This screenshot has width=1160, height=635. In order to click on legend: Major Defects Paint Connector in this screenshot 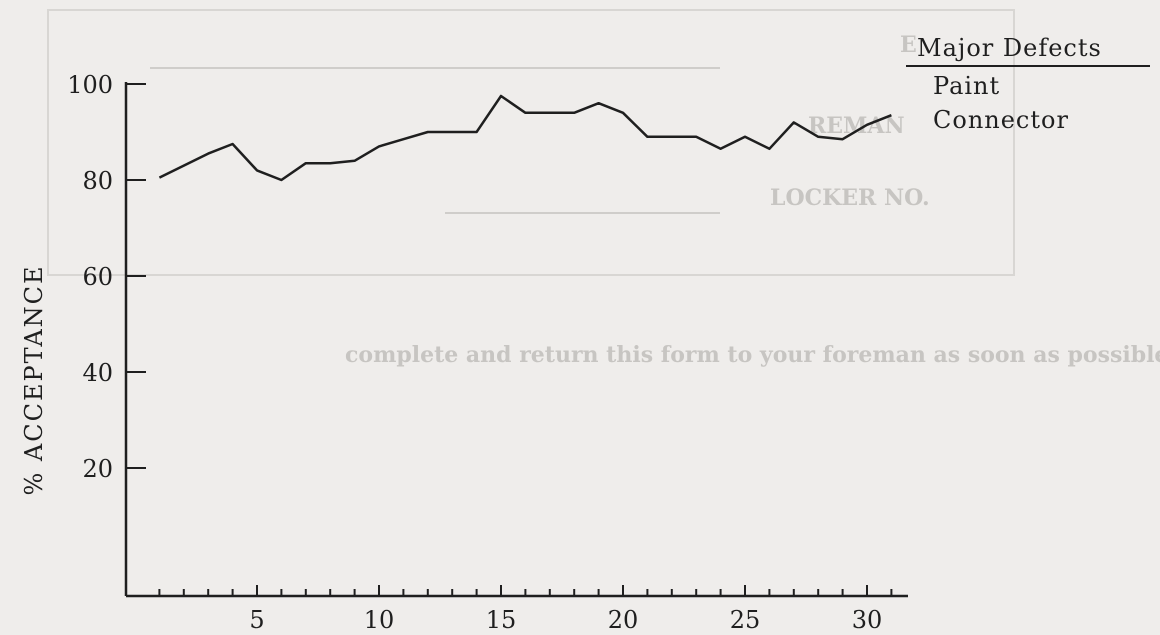, I will do `click(1028, 84)`.